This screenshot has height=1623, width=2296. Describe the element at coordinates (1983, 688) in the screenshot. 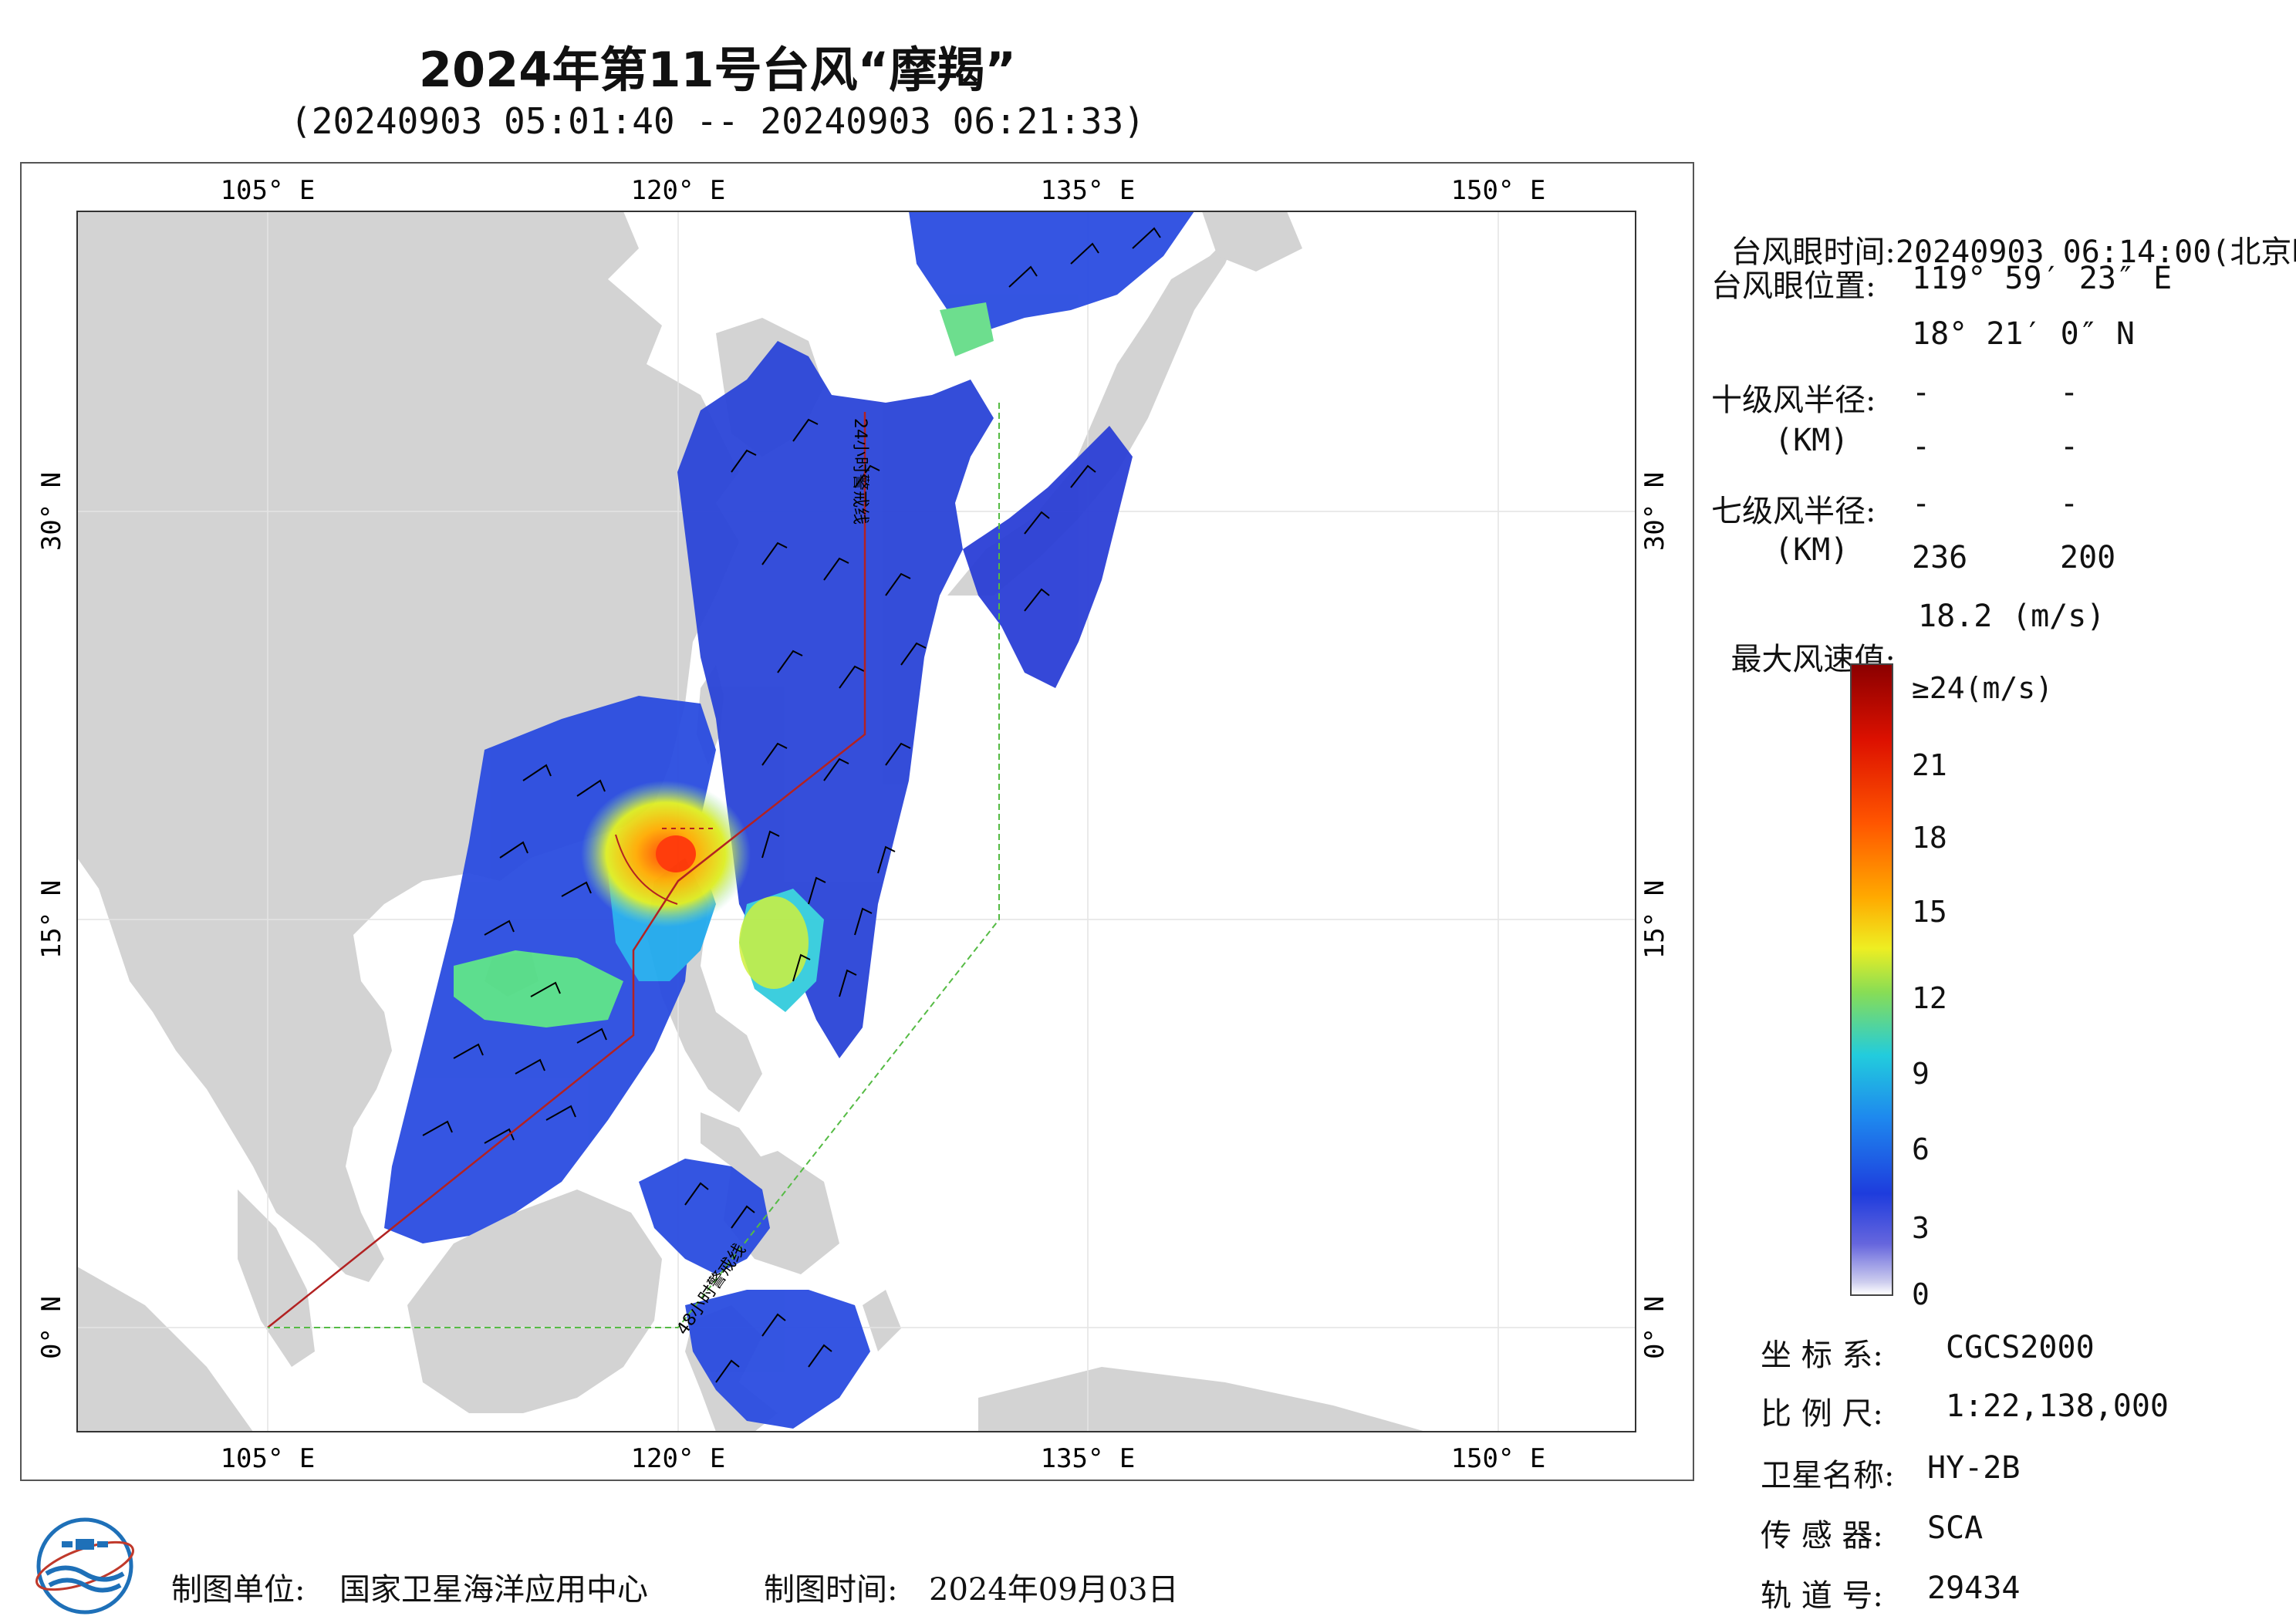

I see `colorbar-label-24: ≥24(m/s)` at that location.